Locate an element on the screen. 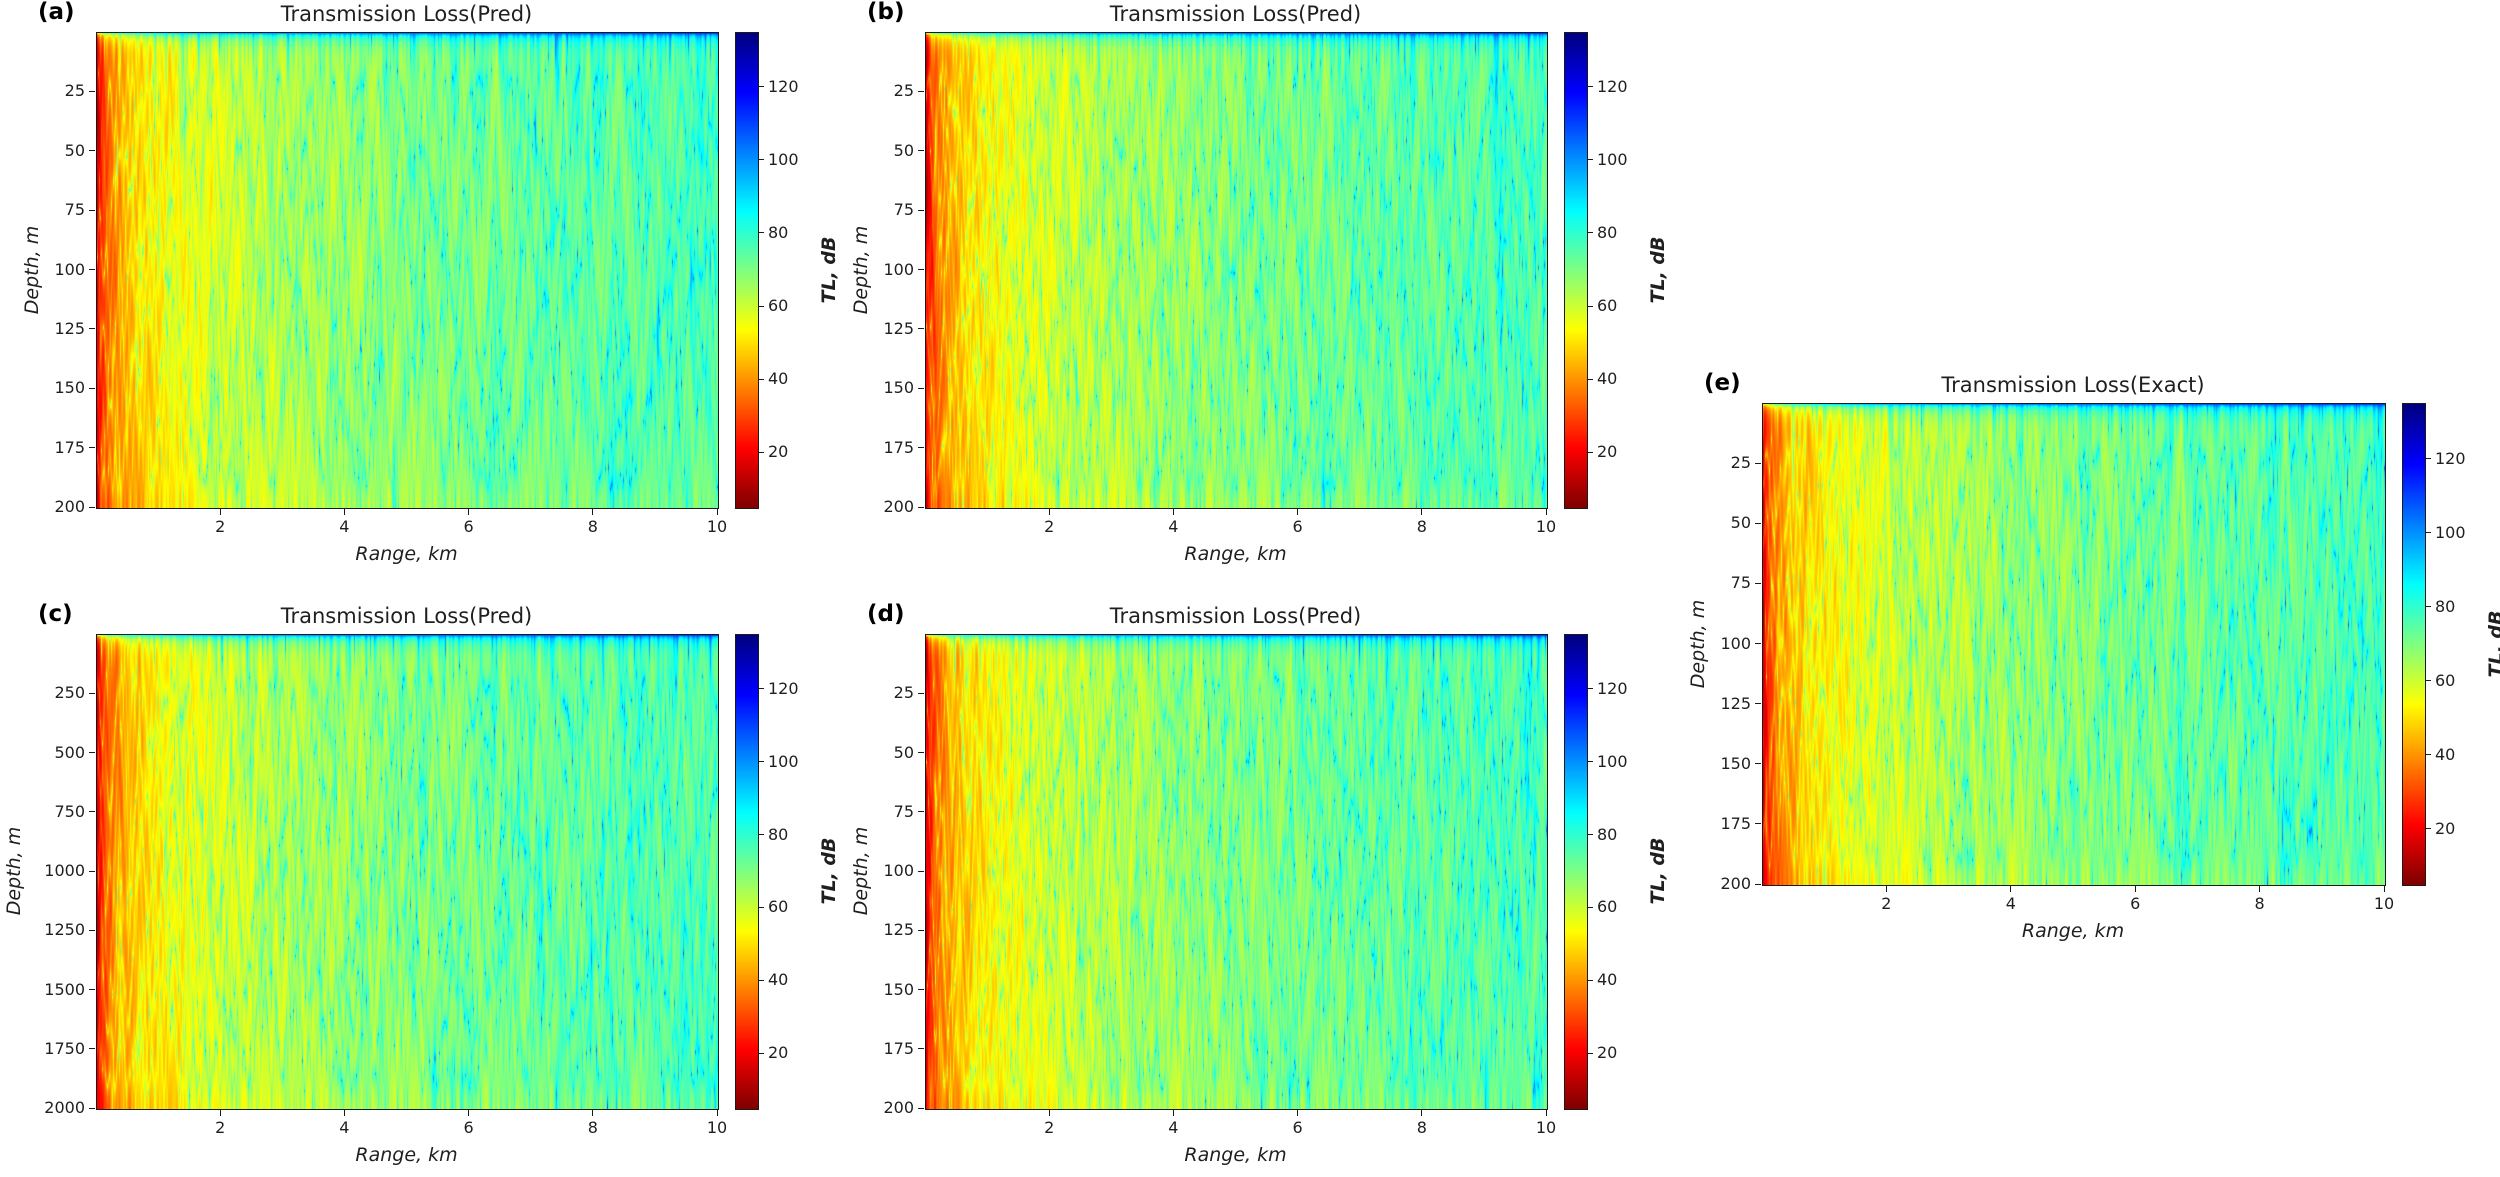 This screenshot has width=2500, height=1177. y-tick-label: 2000 is located at coordinates (64, 1107).